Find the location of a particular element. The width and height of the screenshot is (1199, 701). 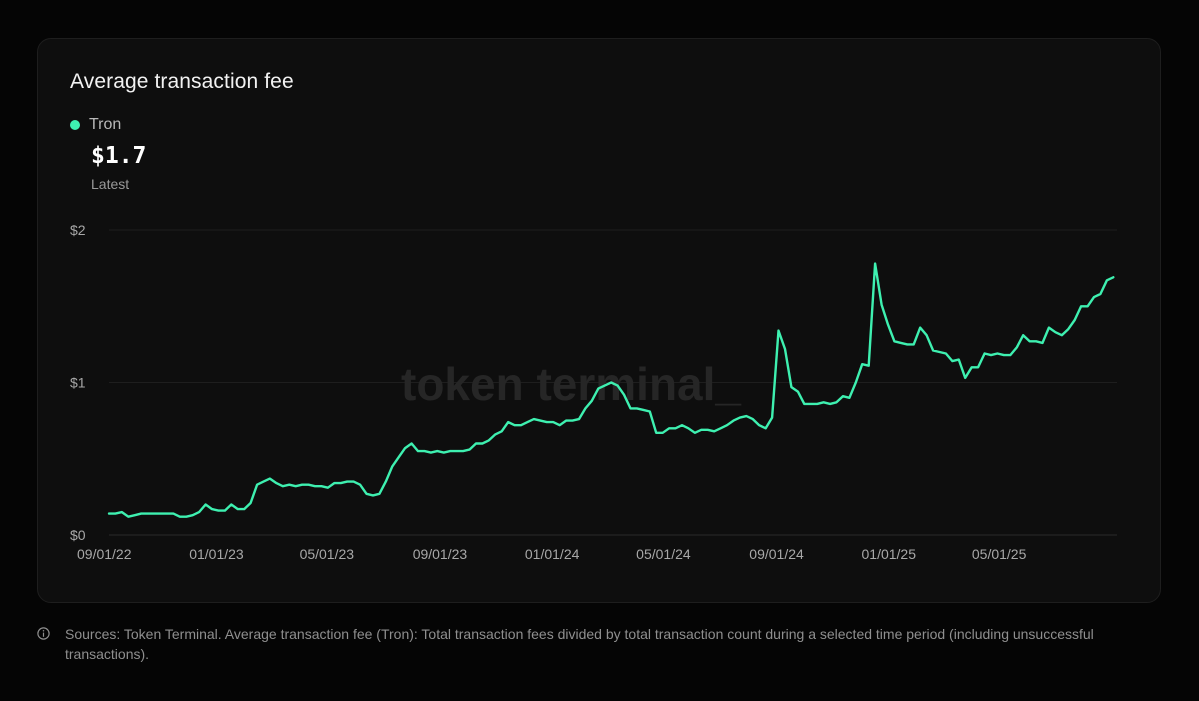

y-tick-label: $0 is located at coordinates (78, 535).